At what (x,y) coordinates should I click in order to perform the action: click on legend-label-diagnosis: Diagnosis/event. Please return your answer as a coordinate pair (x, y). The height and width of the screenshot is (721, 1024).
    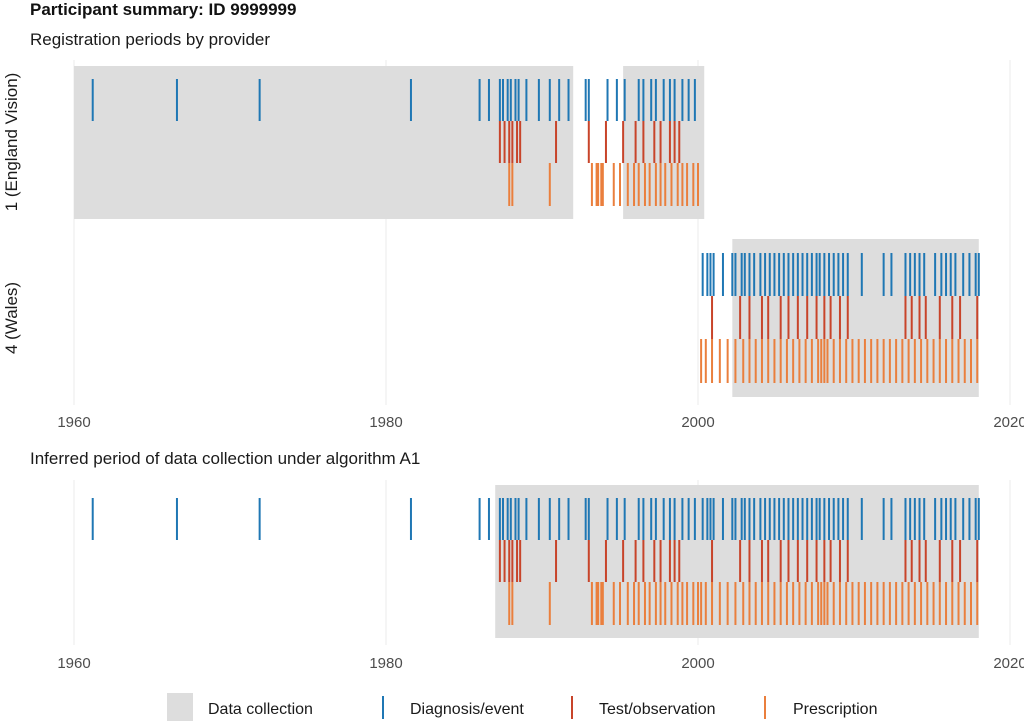
    Looking at the image, I should click on (467, 709).